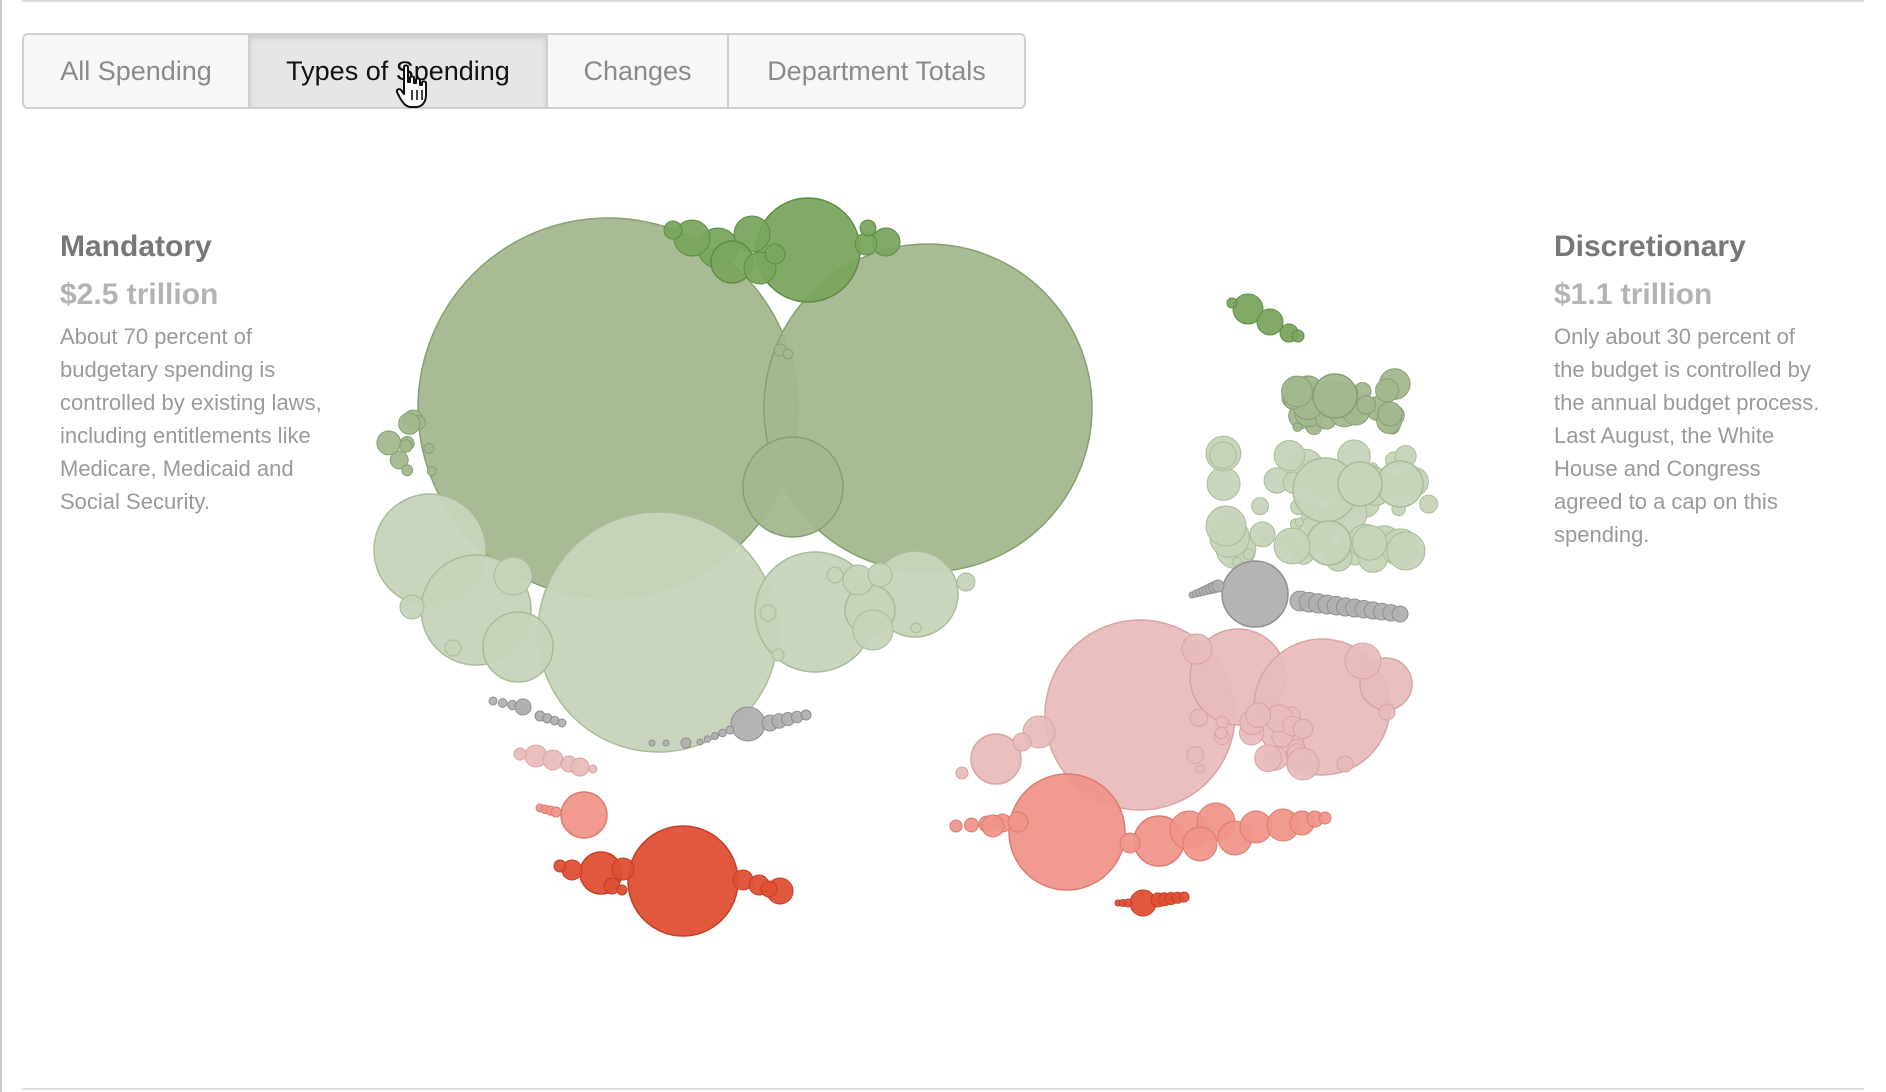 The height and width of the screenshot is (1092, 1886). I want to click on tab-types-of-spending: Types of Spending, so click(399, 71).